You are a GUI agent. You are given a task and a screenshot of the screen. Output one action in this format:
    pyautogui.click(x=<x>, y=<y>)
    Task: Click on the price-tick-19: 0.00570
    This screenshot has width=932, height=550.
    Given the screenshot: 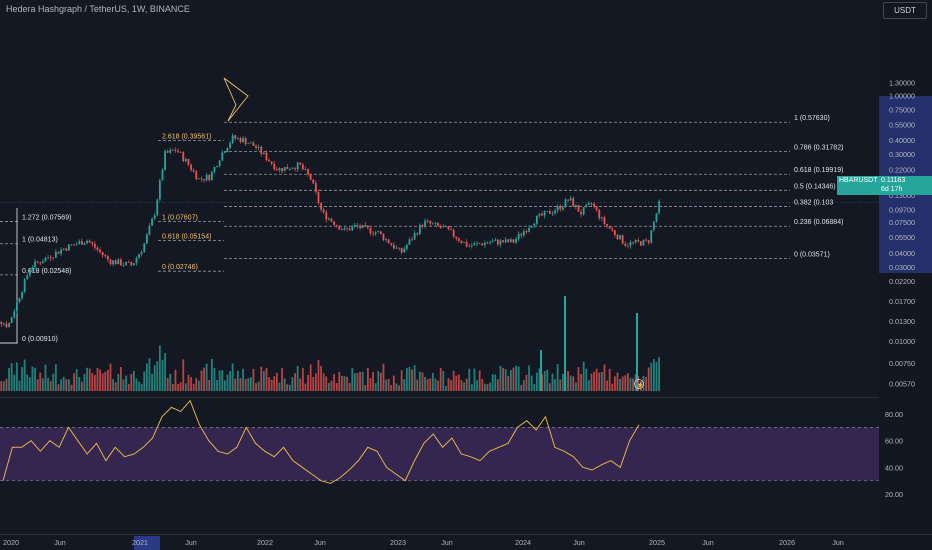 What is the action you would take?
    pyautogui.click(x=902, y=384)
    